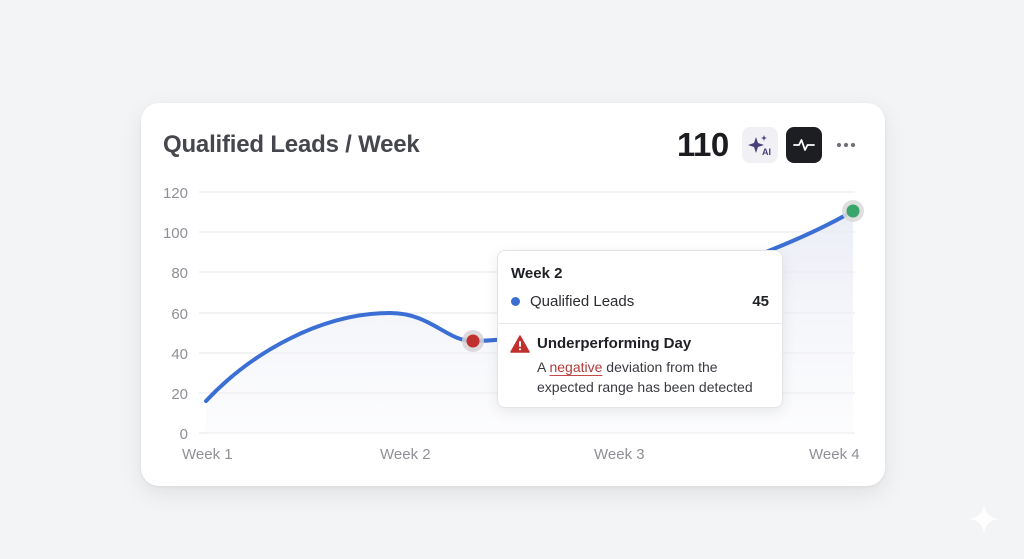 This screenshot has height=559, width=1024. What do you see at coordinates (175, 233) in the screenshot?
I see `svg-text: 100` at bounding box center [175, 233].